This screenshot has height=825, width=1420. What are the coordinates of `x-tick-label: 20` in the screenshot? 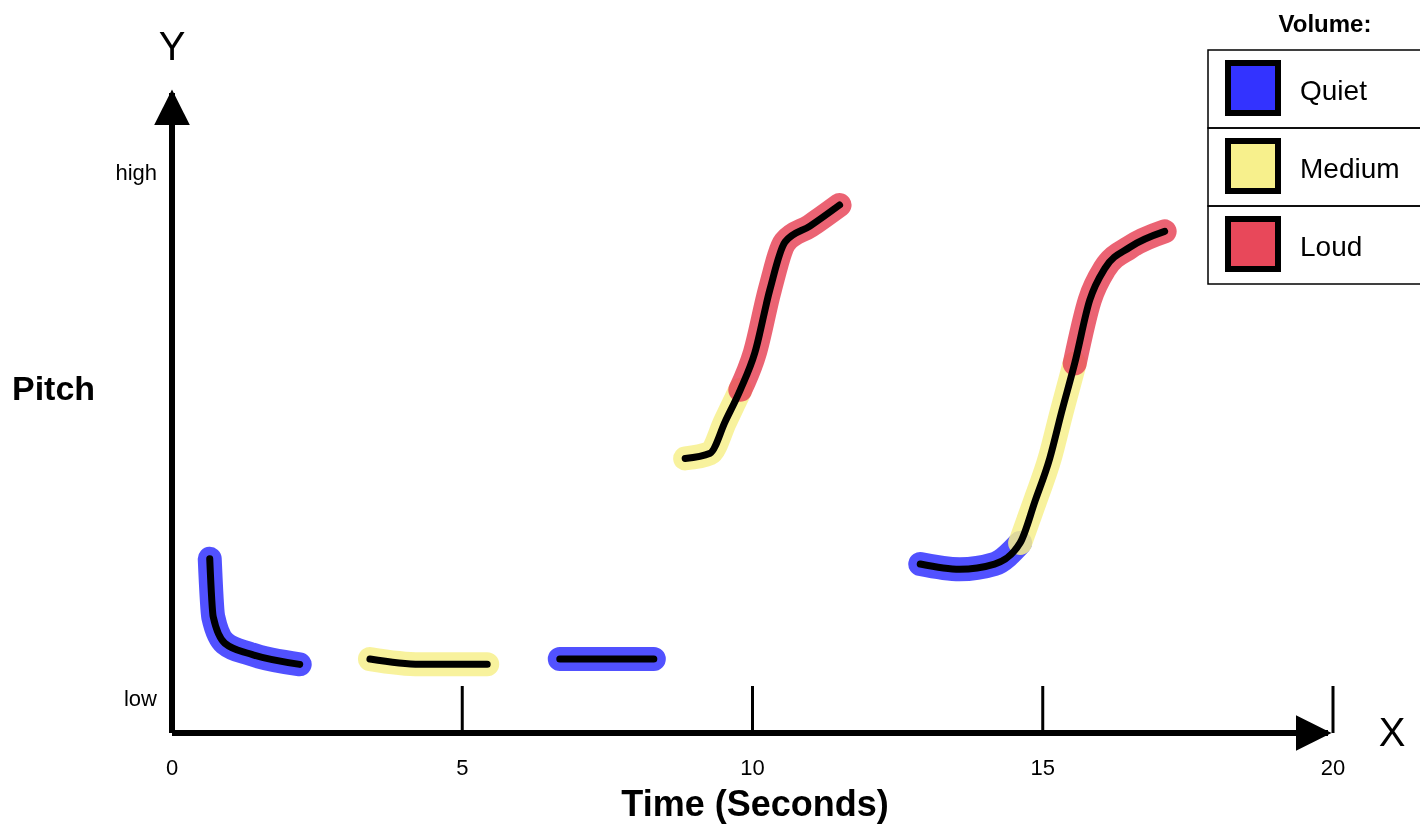 It's located at (1333, 767).